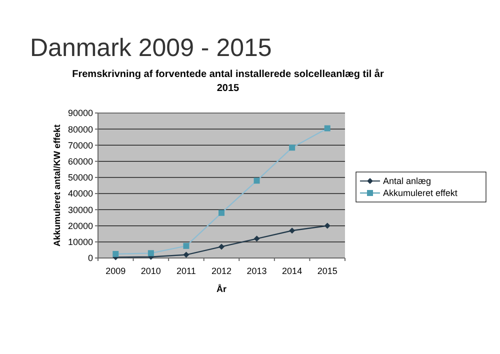 The width and height of the screenshot is (500, 354). What do you see at coordinates (228, 81) in the screenshot?
I see `chart-subtitle: Fremskrivning af forventede antal installerede solcelleanlæg til år 2015` at bounding box center [228, 81].